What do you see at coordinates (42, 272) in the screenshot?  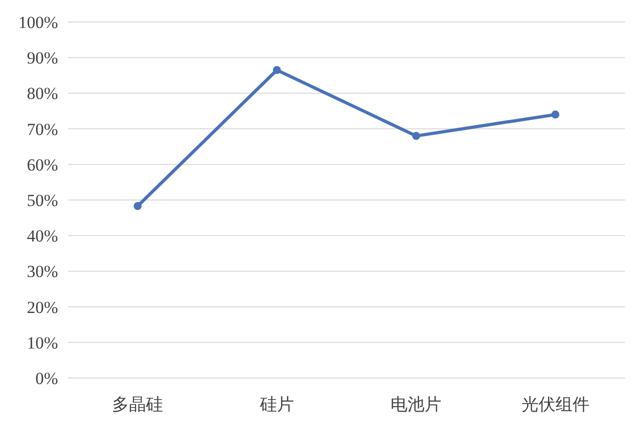 I see `y-tick-label: 30%` at bounding box center [42, 272].